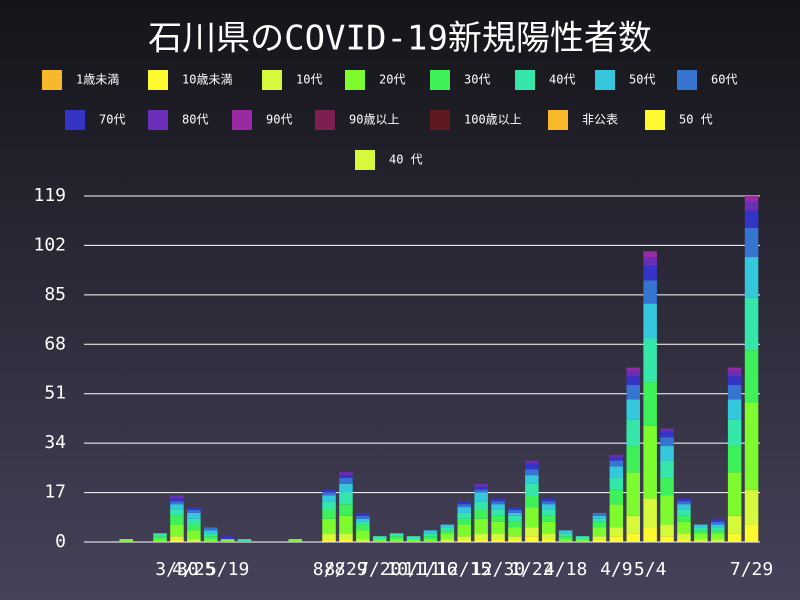  What do you see at coordinates (195, 120) in the screenshot?
I see `legend-label: 80代` at bounding box center [195, 120].